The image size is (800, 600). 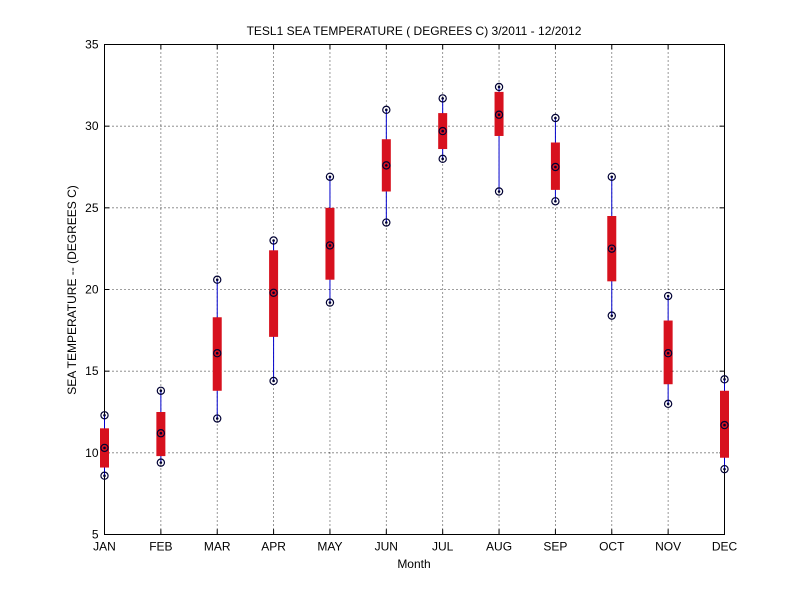 What do you see at coordinates (725, 547) in the screenshot?
I see `x-tick-label: DEC` at bounding box center [725, 547].